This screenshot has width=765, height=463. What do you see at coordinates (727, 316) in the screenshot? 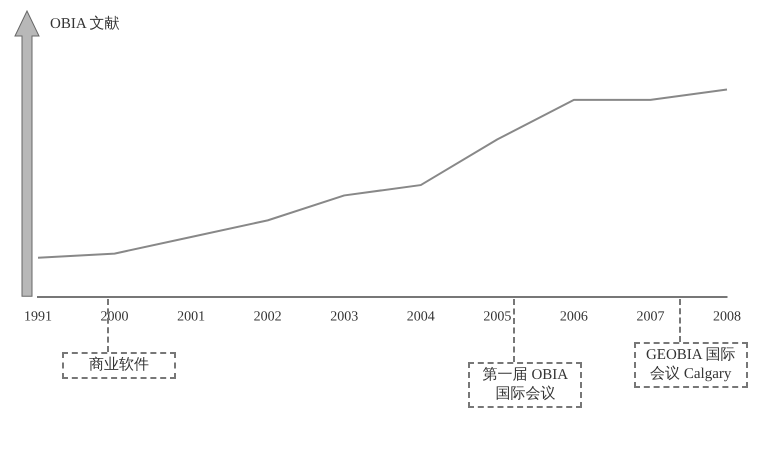
I see `x-tick-label: 2008` at bounding box center [727, 316].